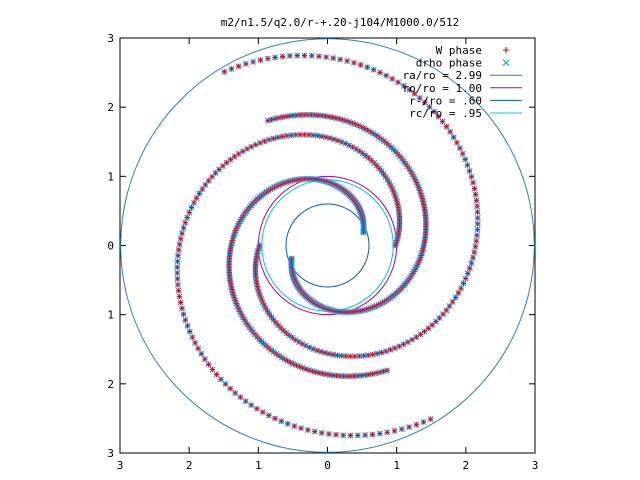  I want to click on y-tick-labels: 3 2 1 0 1 2 3, so click(110, 246).